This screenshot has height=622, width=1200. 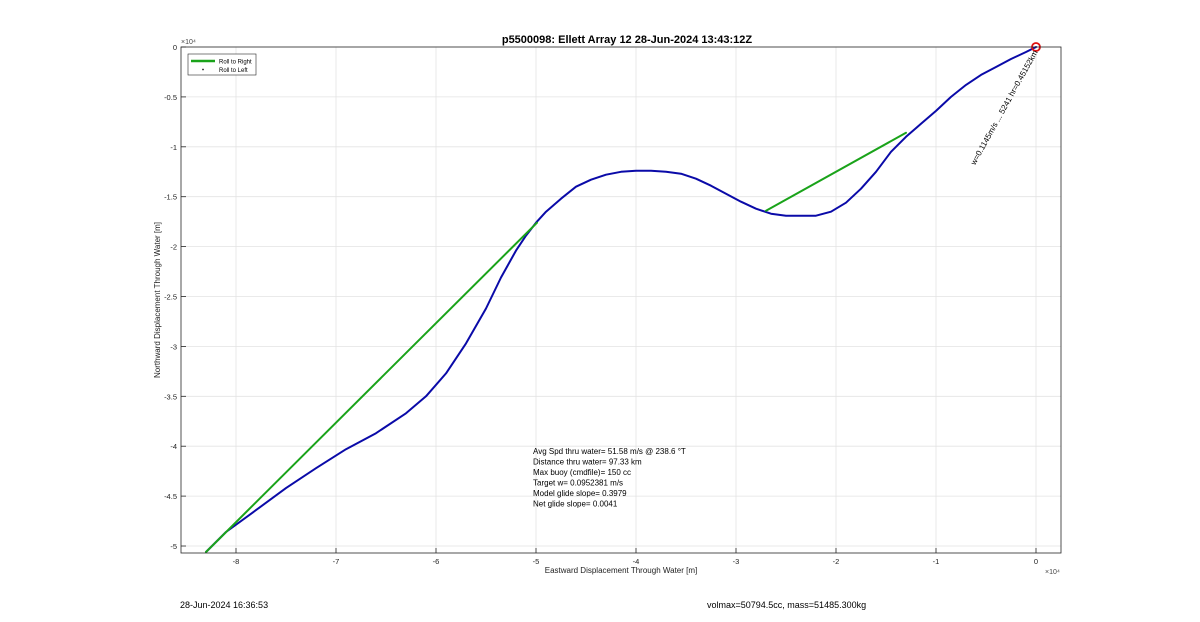 What do you see at coordinates (170, 197) in the screenshot?
I see `y-tick-label: -1.5` at bounding box center [170, 197].